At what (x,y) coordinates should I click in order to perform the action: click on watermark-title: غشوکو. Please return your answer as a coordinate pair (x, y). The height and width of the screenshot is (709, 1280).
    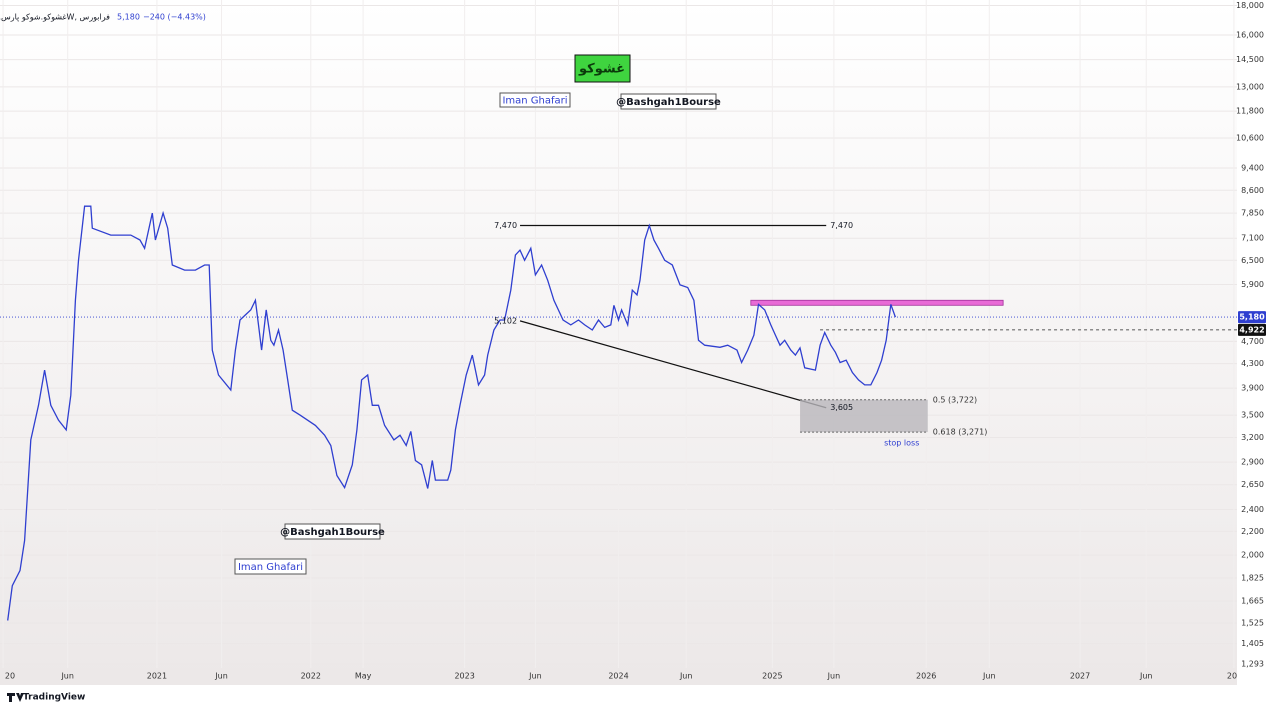
    Looking at the image, I should click on (601, 69).